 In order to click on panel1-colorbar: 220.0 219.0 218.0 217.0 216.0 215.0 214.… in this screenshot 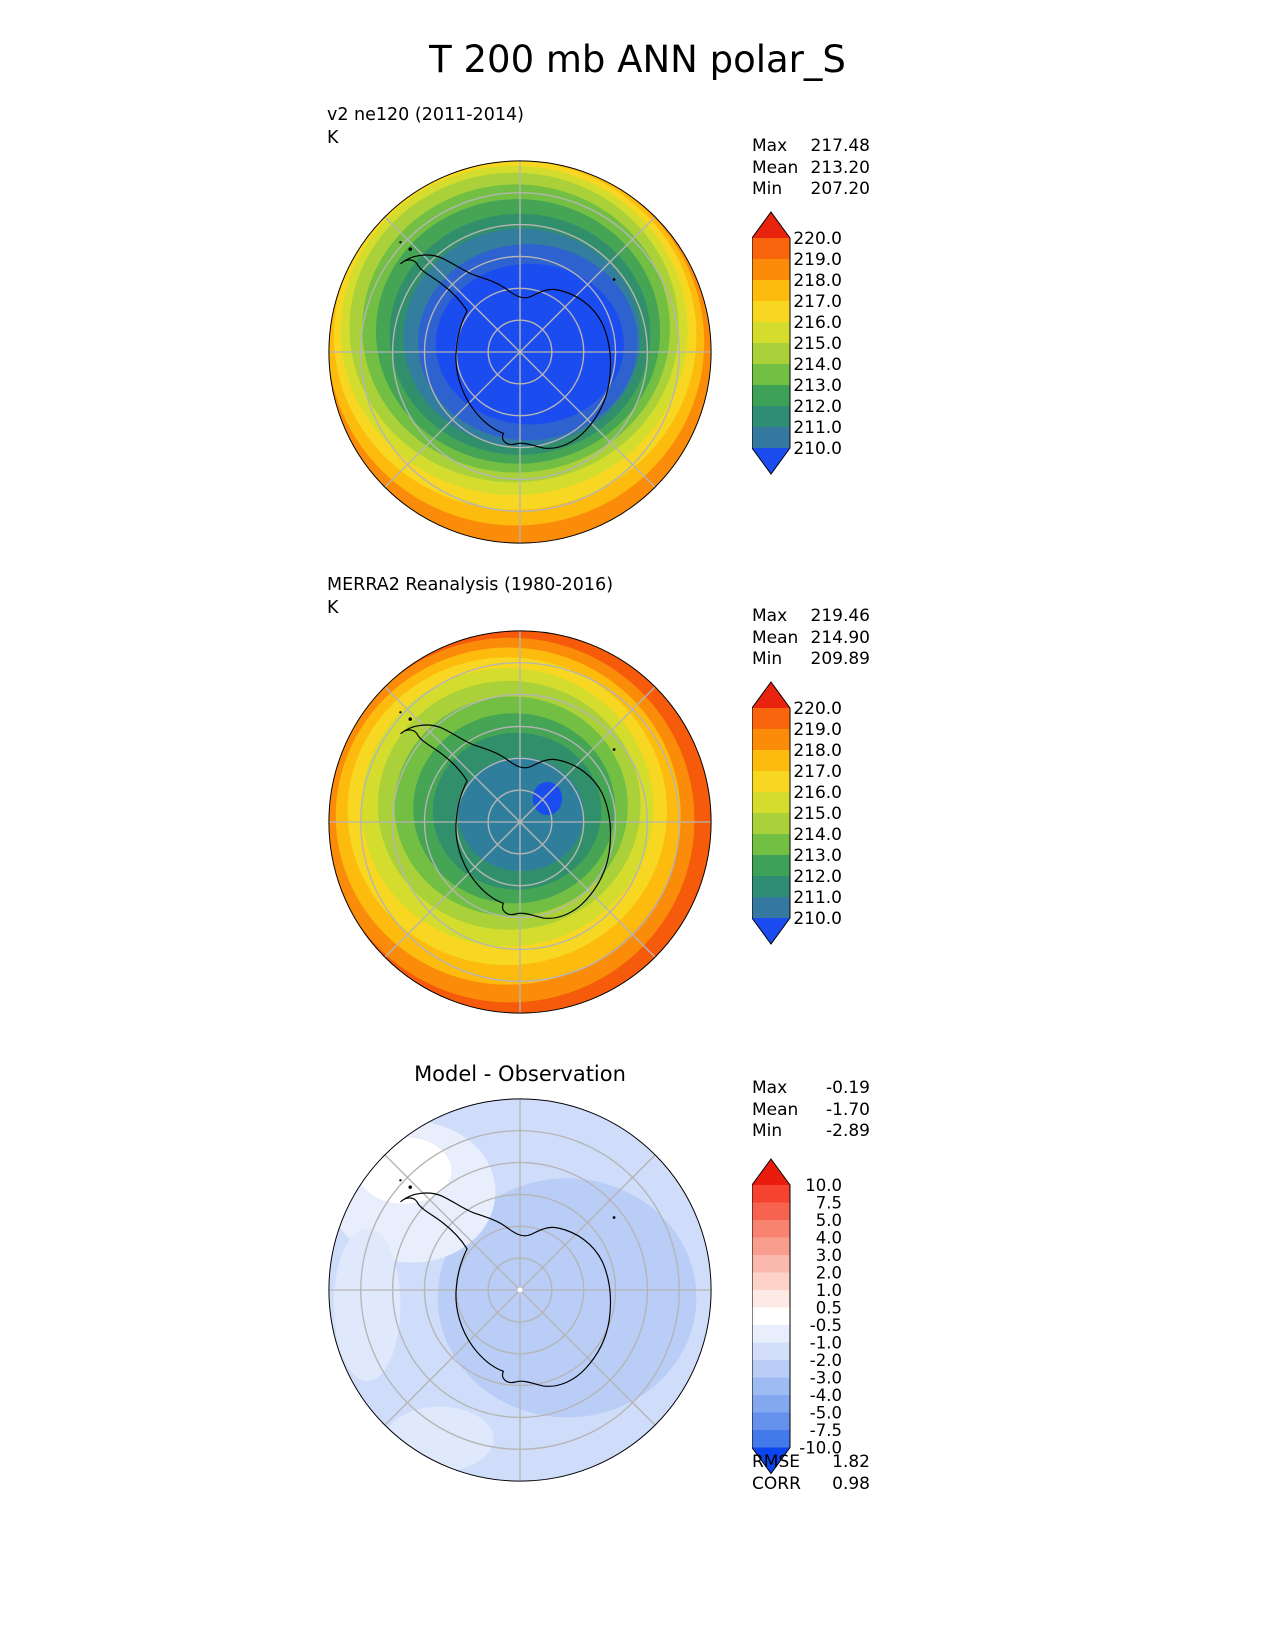, I will do `click(797, 343)`.